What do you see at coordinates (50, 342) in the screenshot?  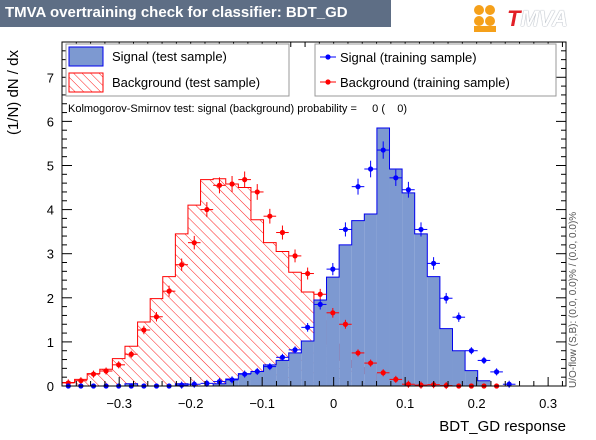 I see `y-tick-label: 1` at bounding box center [50, 342].